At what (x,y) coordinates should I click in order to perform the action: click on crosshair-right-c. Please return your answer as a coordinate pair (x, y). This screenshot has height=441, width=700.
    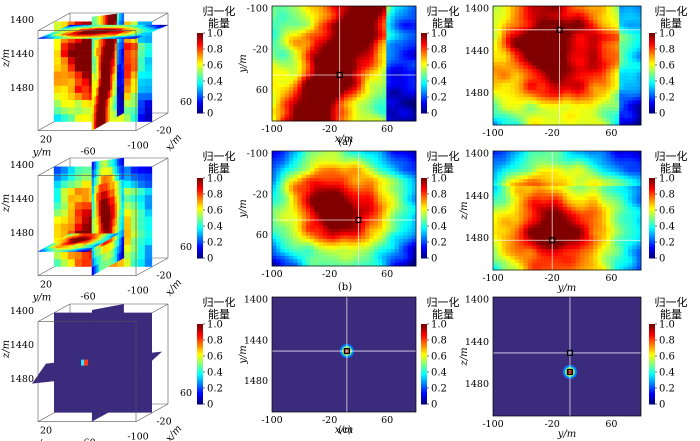
    Looking at the image, I should click on (567, 356).